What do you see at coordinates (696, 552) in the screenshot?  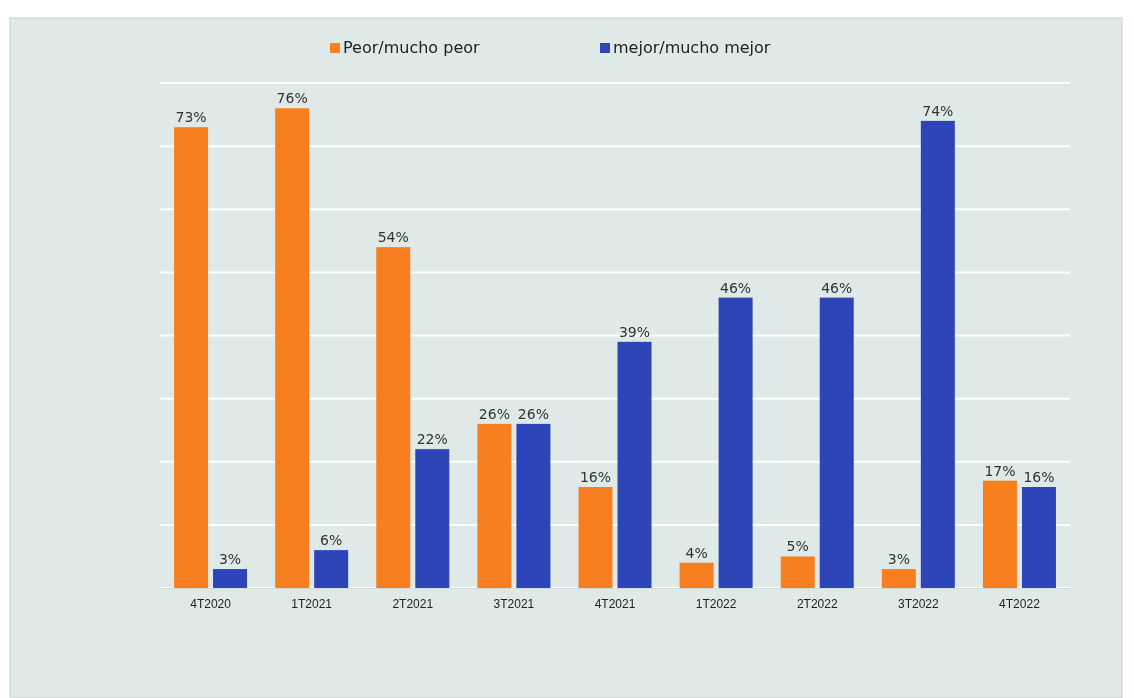 I see `data-label: 4%` at bounding box center [696, 552].